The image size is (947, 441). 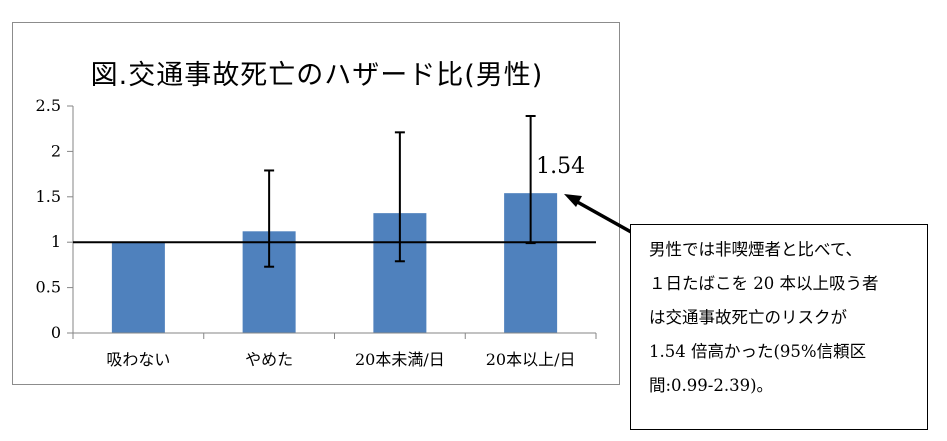 I want to click on y-tick-label: 1, so click(x=56, y=241).